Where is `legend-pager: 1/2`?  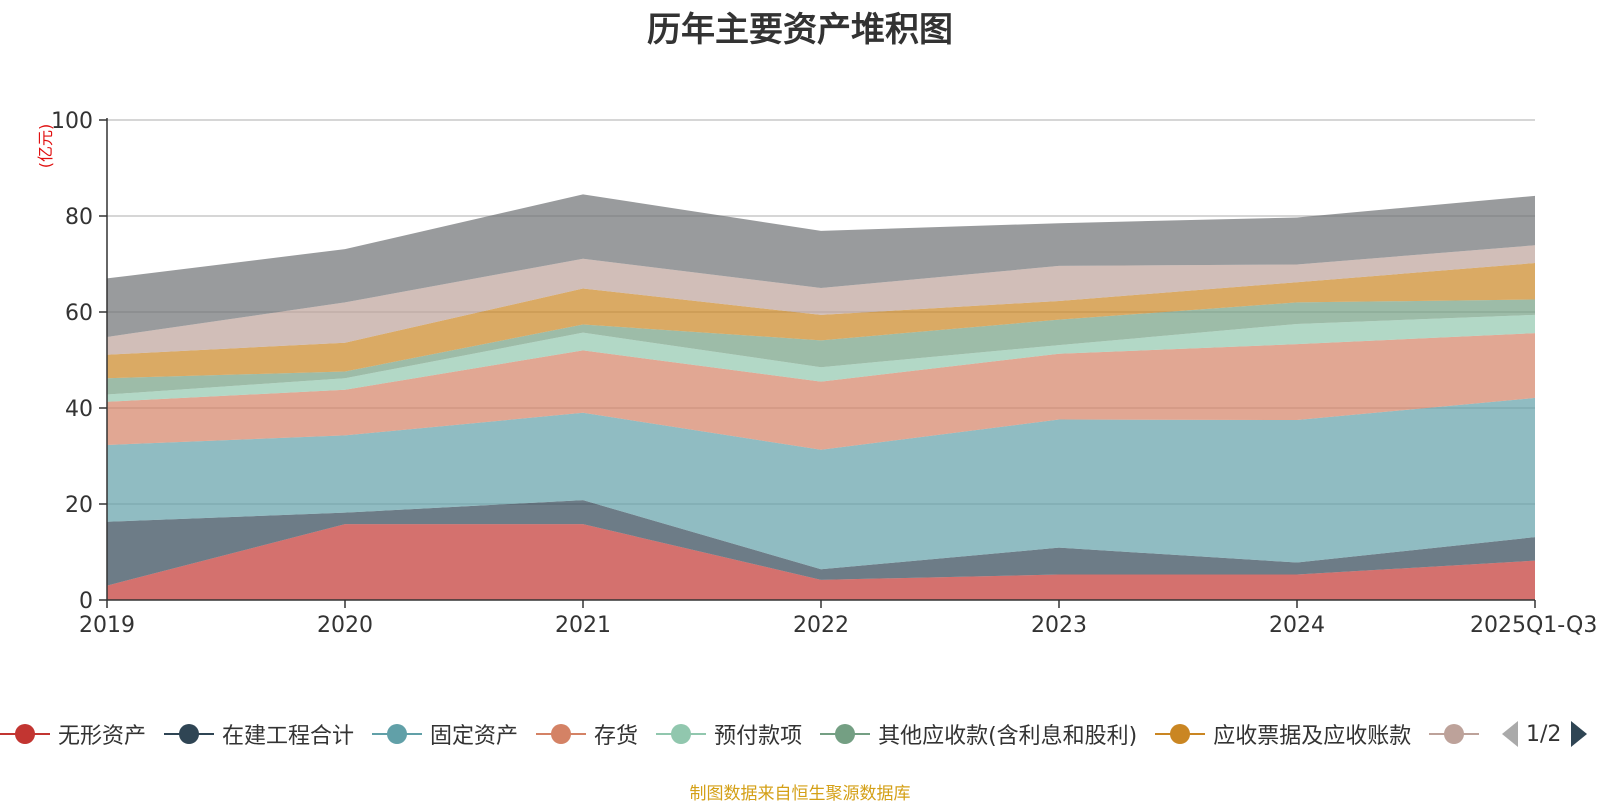
legend-pager: 1/2 is located at coordinates (1550, 734).